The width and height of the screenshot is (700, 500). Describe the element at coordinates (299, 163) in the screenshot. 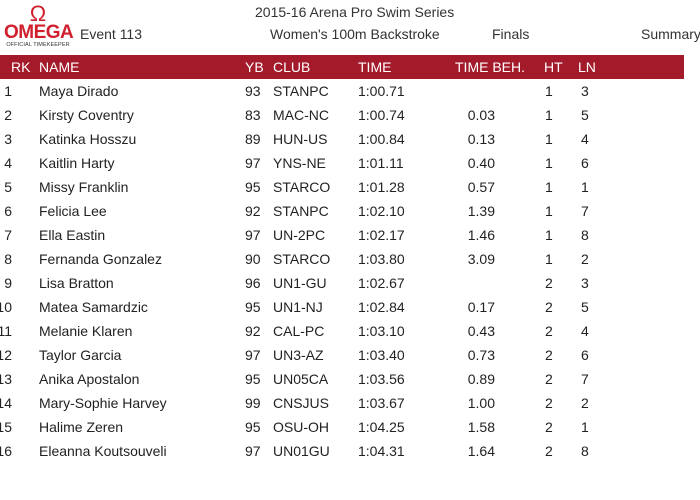

I see `cell-club: YNS-NE` at that location.